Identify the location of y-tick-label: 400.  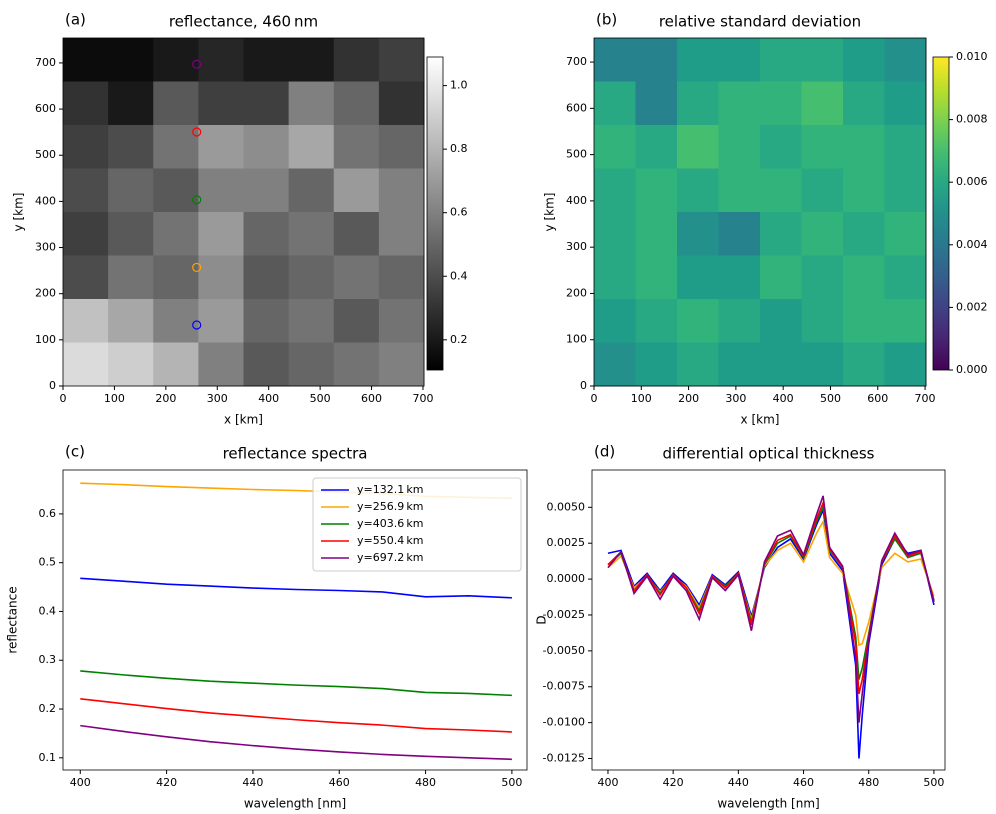
(45, 200).